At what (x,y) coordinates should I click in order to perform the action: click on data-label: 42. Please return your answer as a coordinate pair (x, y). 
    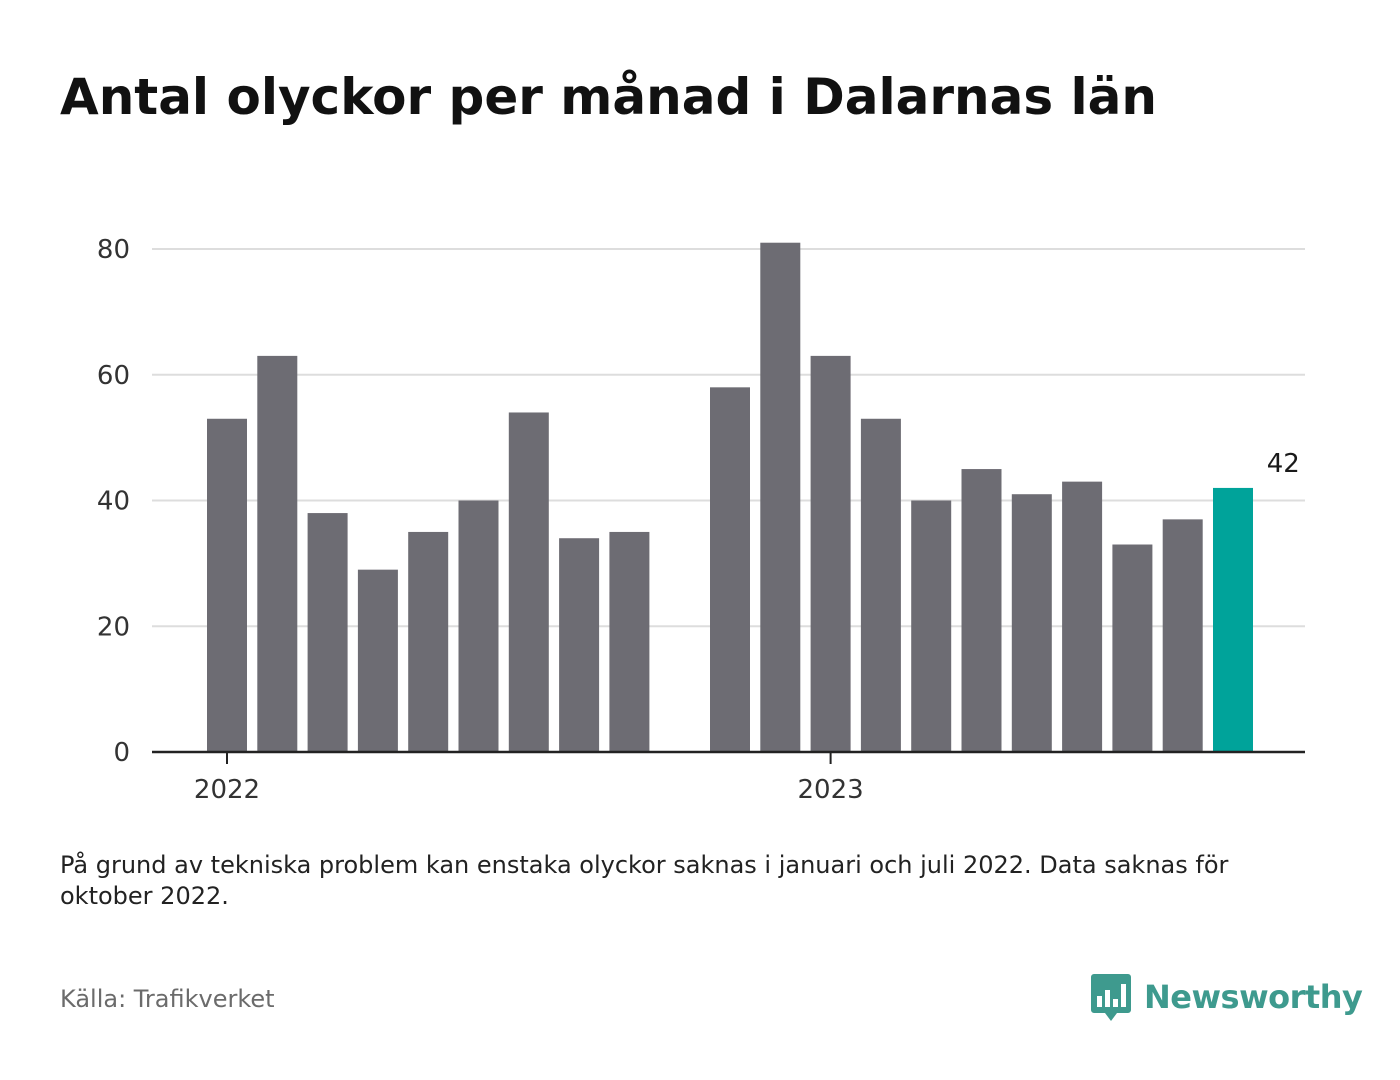
    Looking at the image, I should click on (1283, 464).